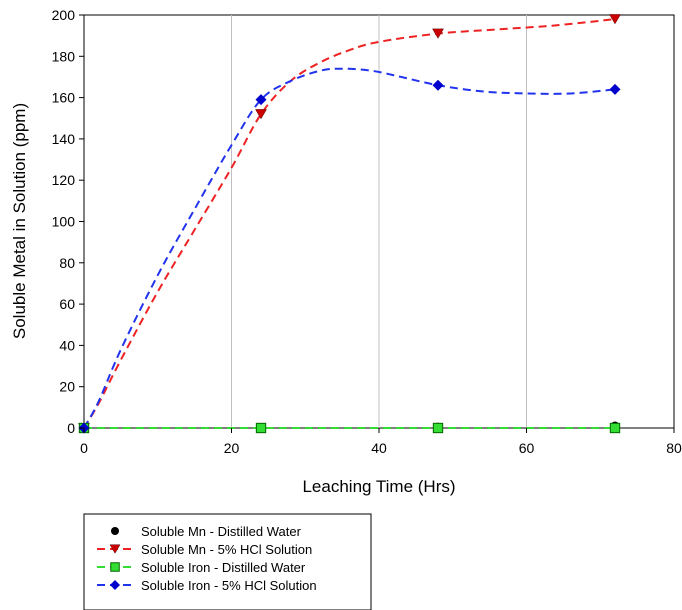  Describe the element at coordinates (71, 428) in the screenshot. I see `y-tick-label-0: 0` at that location.